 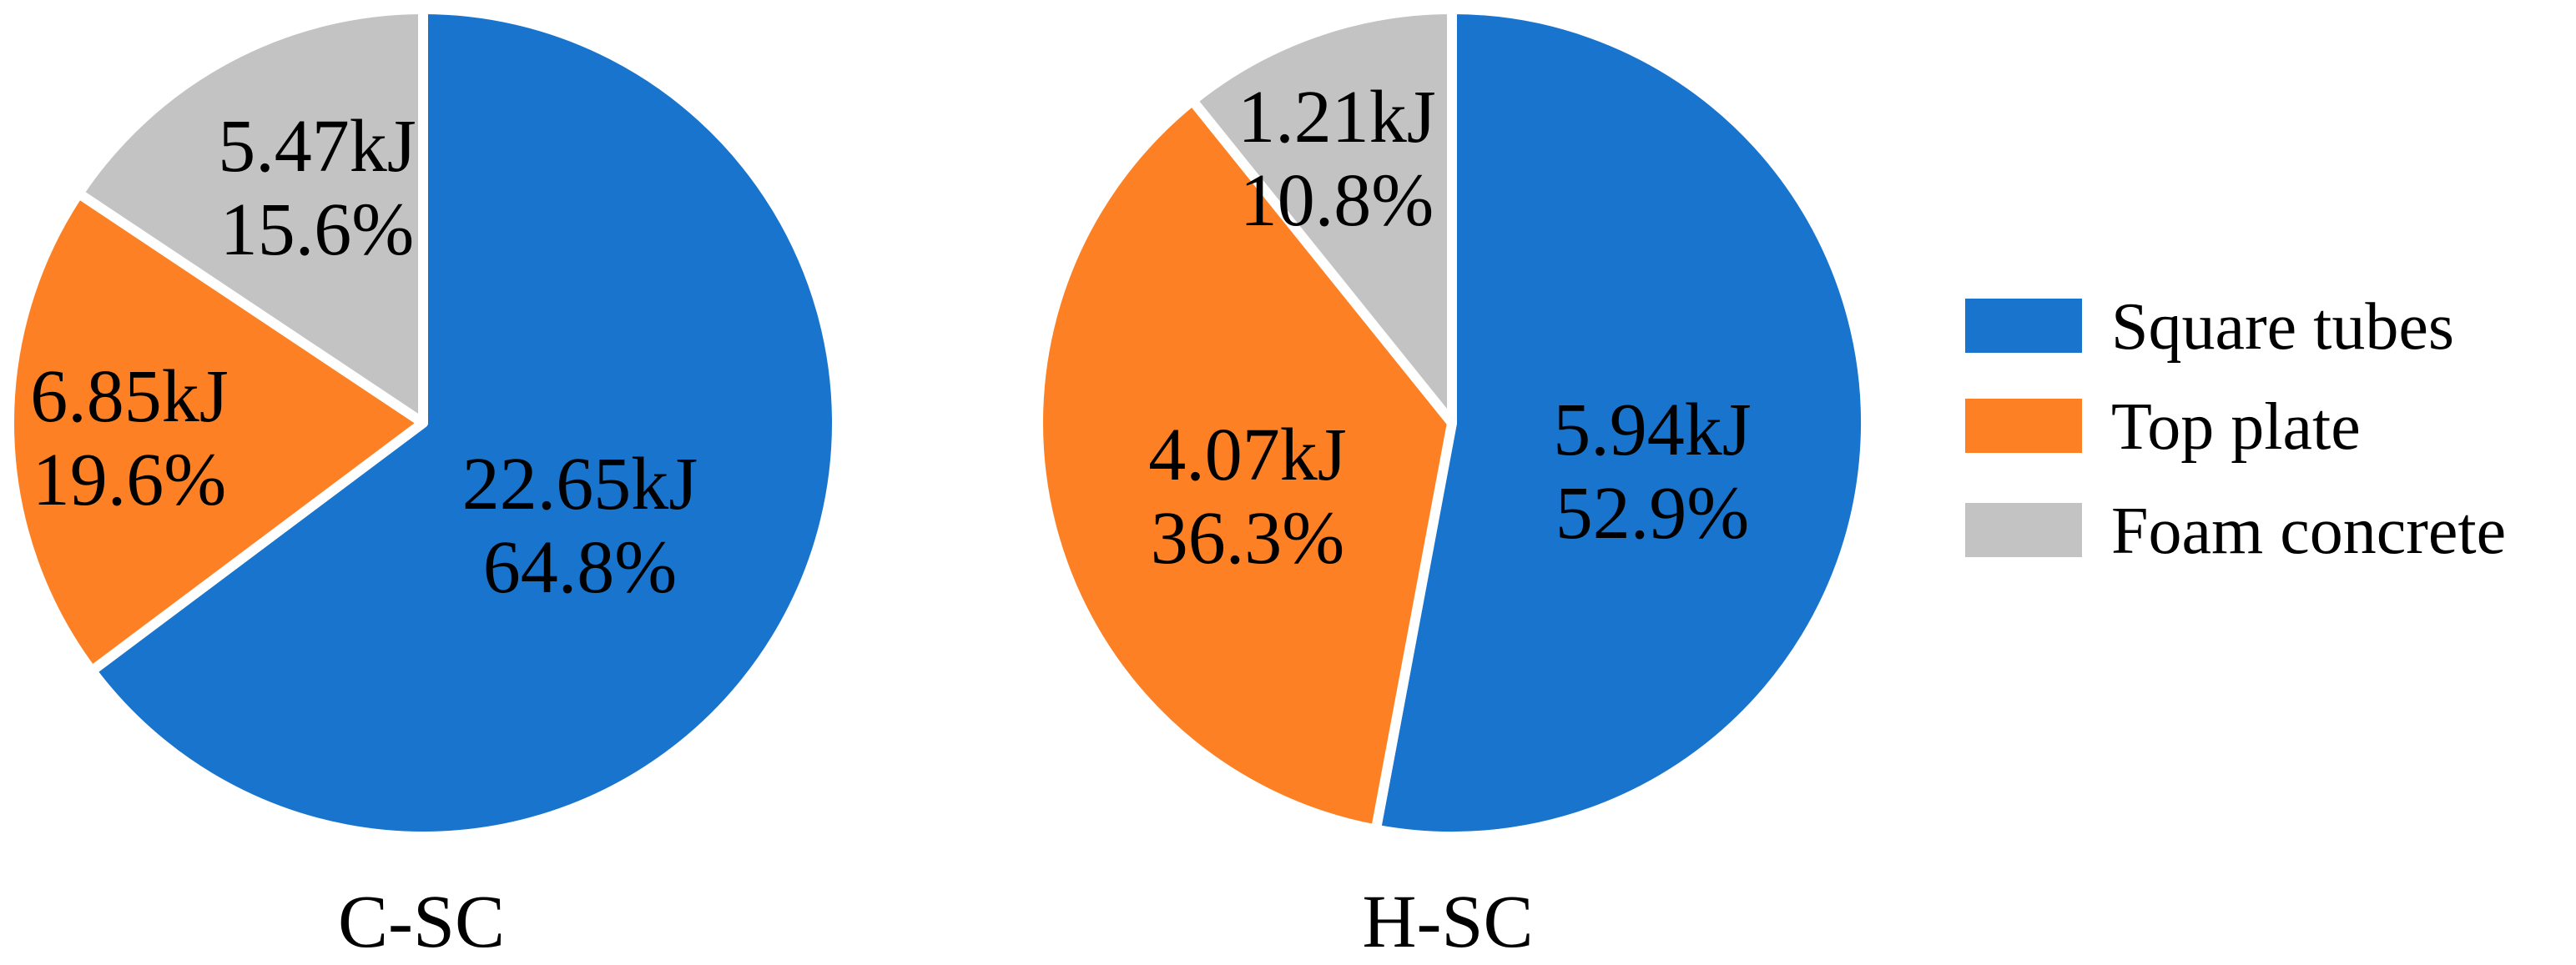 What do you see at coordinates (317, 146) in the screenshot?
I see `slice-label-foam-concrete-value: 5.47kJ` at bounding box center [317, 146].